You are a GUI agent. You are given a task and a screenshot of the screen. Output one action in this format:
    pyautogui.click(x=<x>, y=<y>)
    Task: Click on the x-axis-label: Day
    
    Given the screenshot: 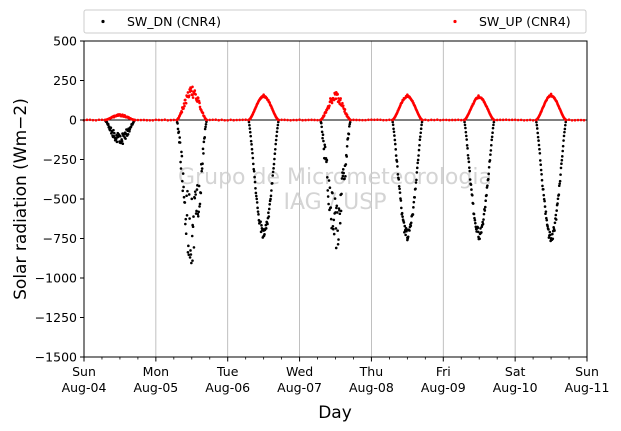 What is the action you would take?
    pyautogui.click(x=335, y=413)
    